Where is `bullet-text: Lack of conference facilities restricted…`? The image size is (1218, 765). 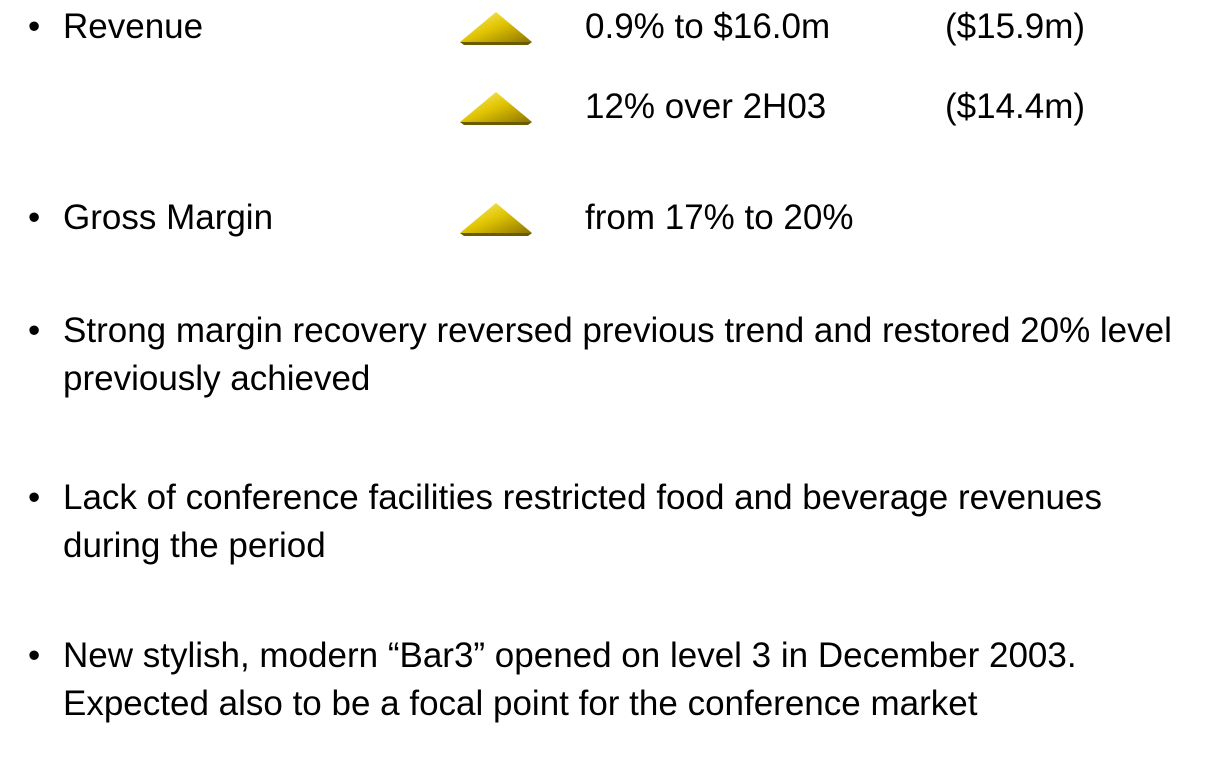 bullet-text: Lack of conference facilities restricted… is located at coordinates (582, 521).